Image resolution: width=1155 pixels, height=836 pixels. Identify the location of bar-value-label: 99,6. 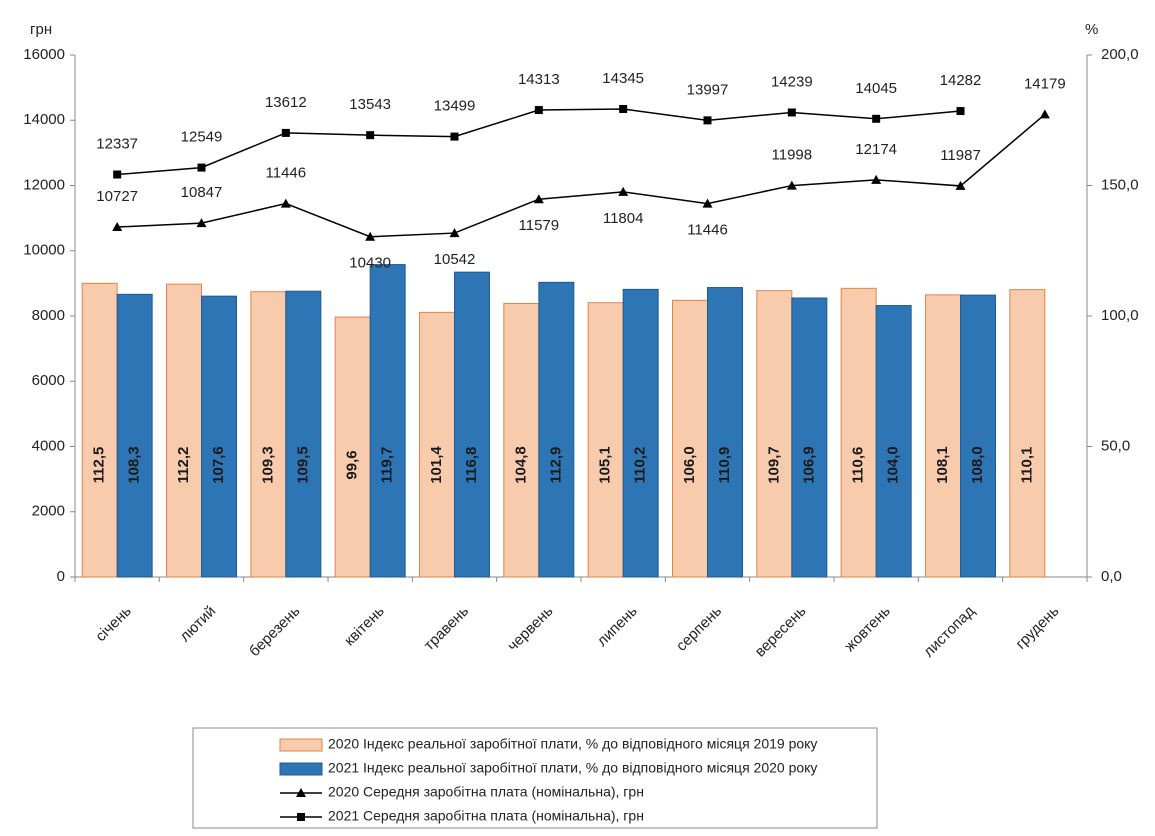
(352, 464).